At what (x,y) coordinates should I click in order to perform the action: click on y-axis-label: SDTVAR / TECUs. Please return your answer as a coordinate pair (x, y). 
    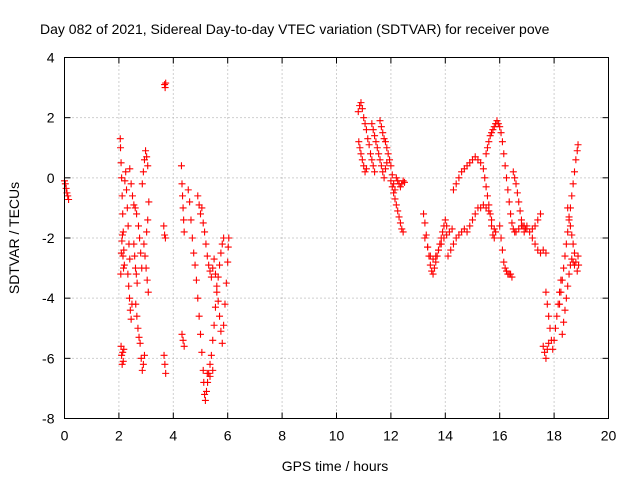
    Looking at the image, I should click on (14, 238).